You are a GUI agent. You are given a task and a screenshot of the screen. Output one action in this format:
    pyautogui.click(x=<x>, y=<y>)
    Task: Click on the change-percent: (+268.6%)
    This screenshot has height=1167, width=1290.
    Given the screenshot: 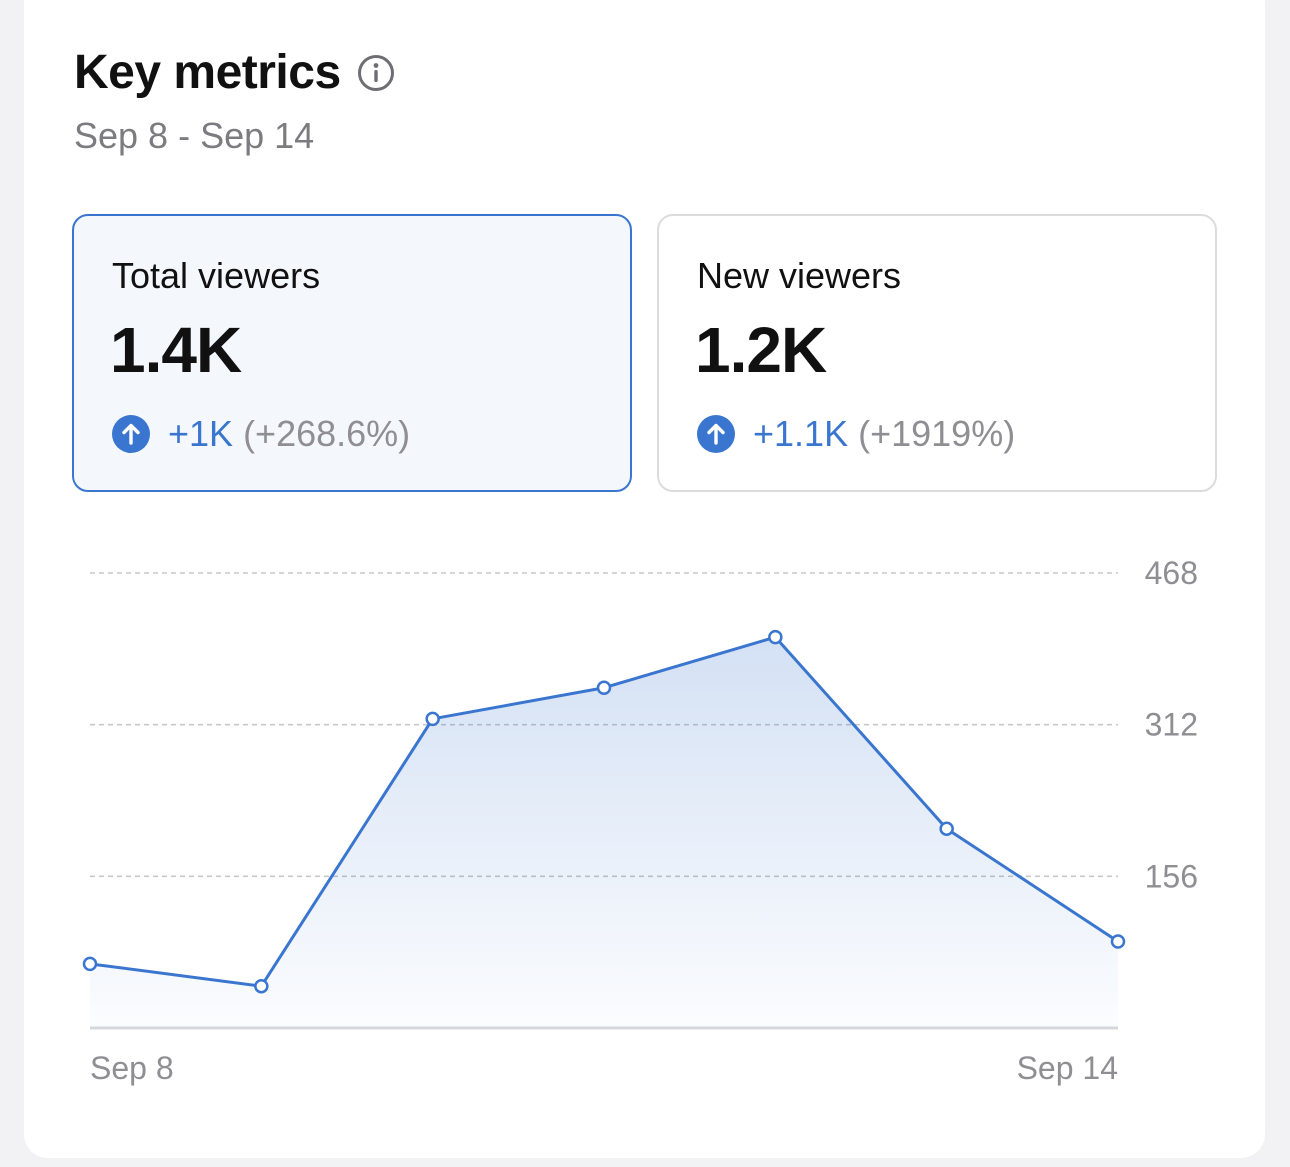 What is the action you would take?
    pyautogui.click(x=327, y=433)
    